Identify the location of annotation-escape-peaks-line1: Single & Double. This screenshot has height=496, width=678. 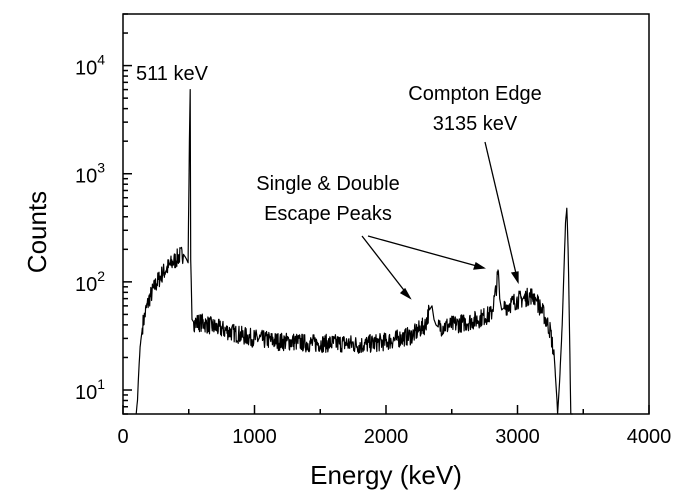
(327, 184).